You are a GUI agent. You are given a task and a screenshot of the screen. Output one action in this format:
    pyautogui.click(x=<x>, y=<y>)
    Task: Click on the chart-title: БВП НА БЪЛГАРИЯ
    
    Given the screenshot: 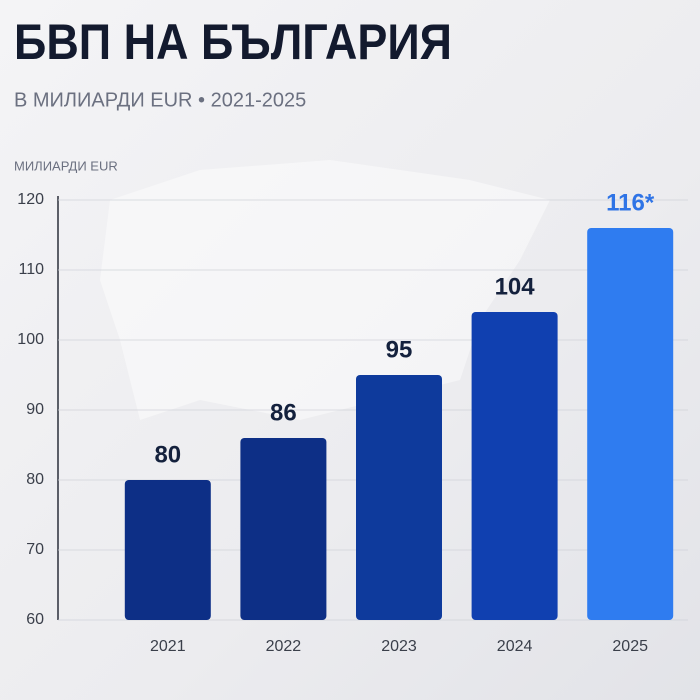 What is the action you would take?
    pyautogui.click(x=233, y=42)
    